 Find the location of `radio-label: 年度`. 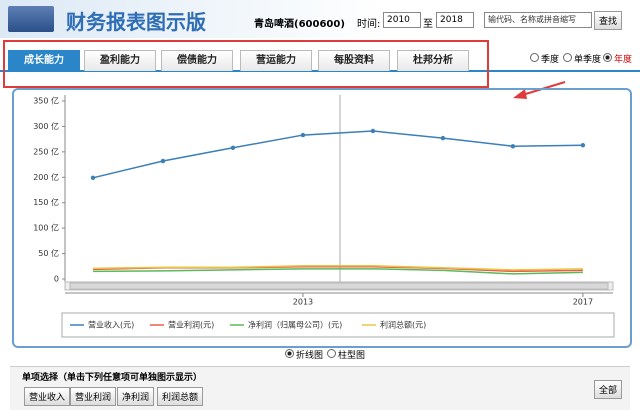

radio-label: 年度 is located at coordinates (623, 60).